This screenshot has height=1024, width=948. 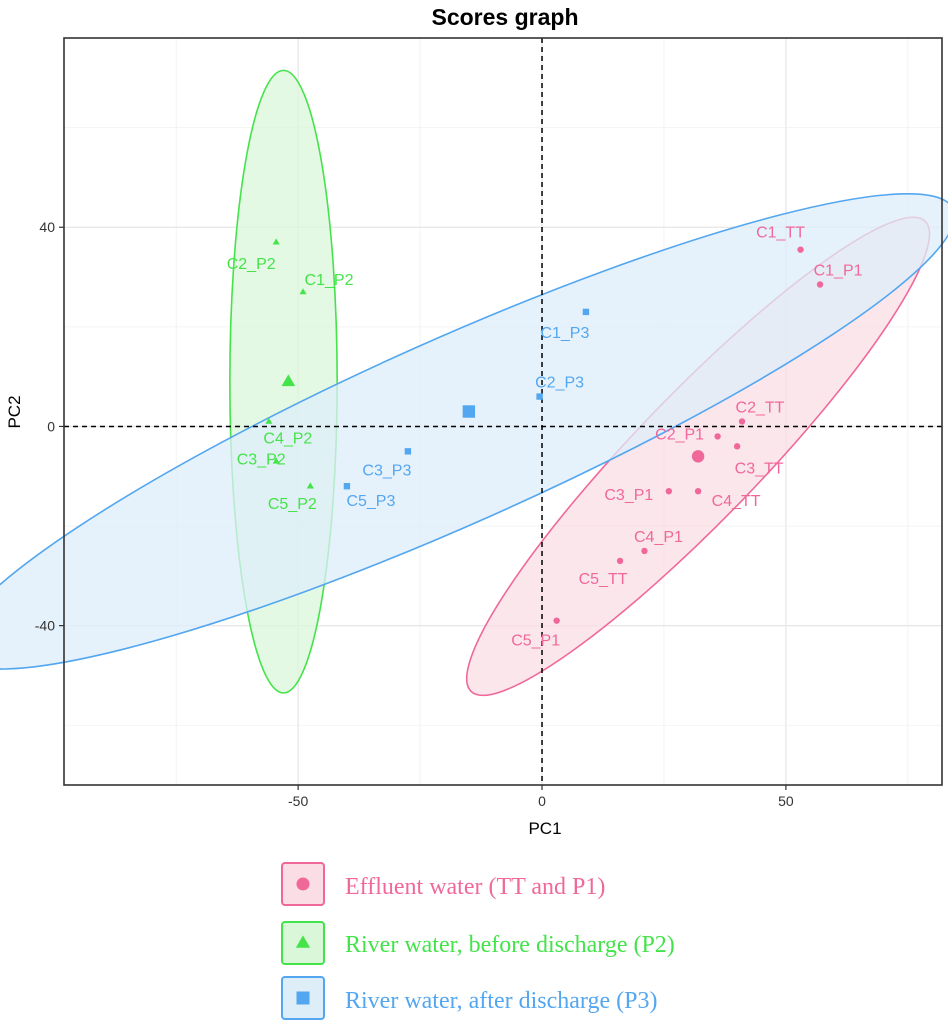 What do you see at coordinates (820, 284) in the screenshot?
I see `point-c1-p1` at bounding box center [820, 284].